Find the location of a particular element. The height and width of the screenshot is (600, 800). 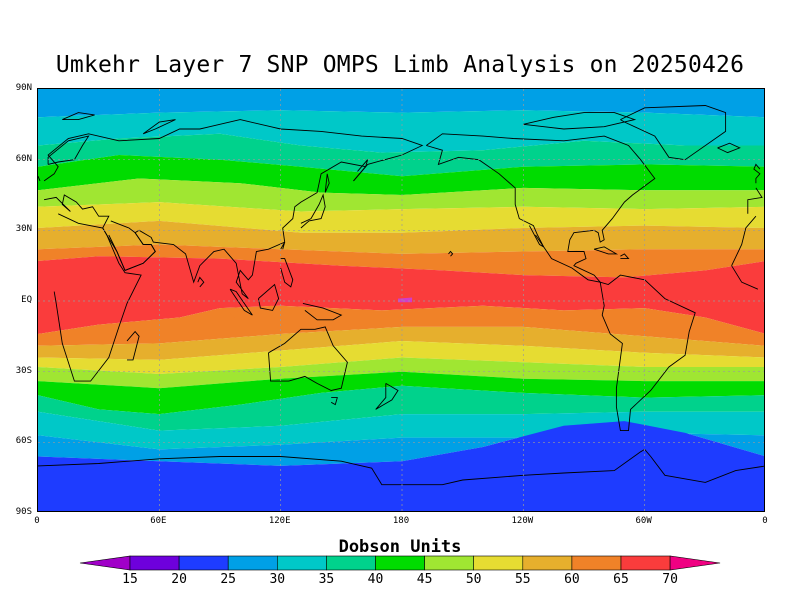

coastline-north-america is located at coordinates (541, 208).